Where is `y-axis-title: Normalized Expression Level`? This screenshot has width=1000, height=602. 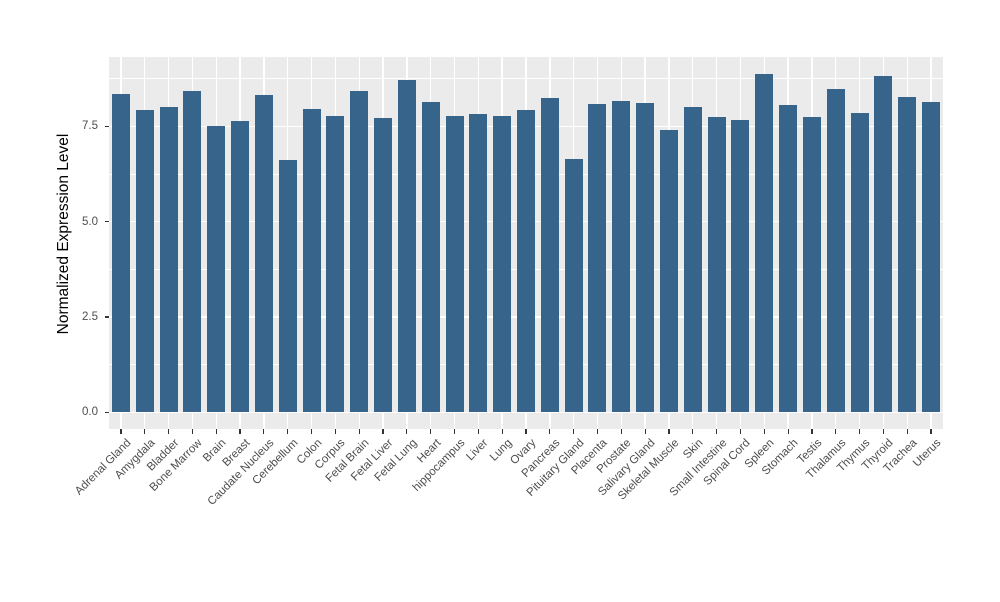
y-axis-title: Normalized Expression Level is located at coordinates (63, 234).